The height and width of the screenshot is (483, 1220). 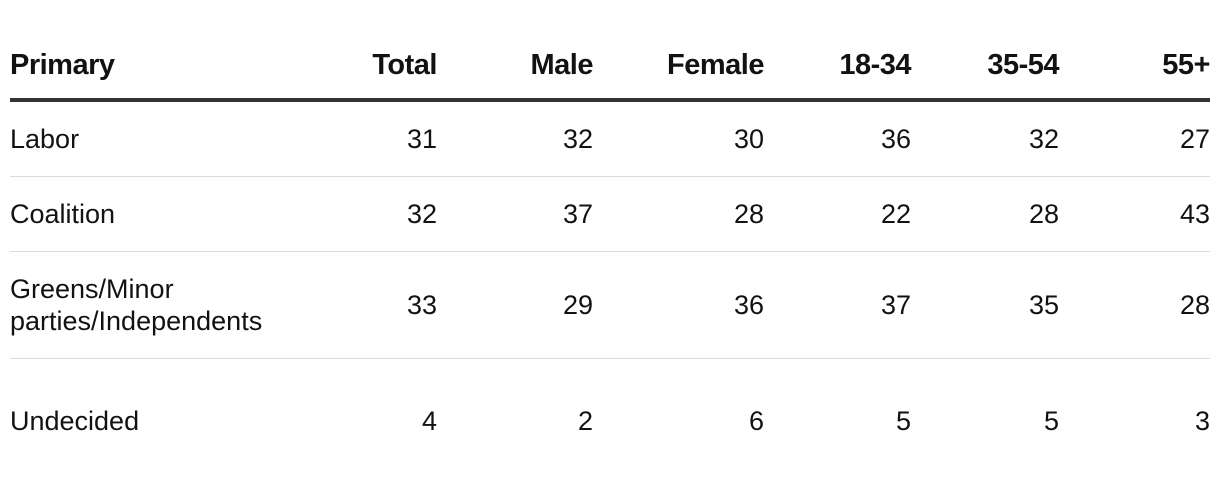 I want to click on column-header: Total, so click(x=378, y=50).